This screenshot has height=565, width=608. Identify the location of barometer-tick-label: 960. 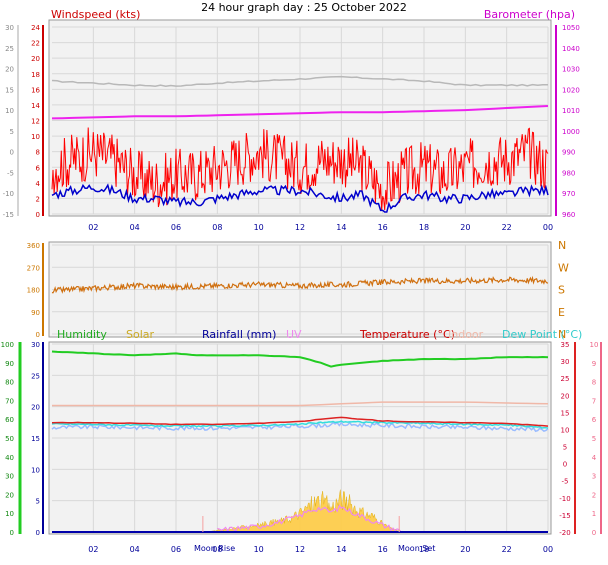
(568, 215).